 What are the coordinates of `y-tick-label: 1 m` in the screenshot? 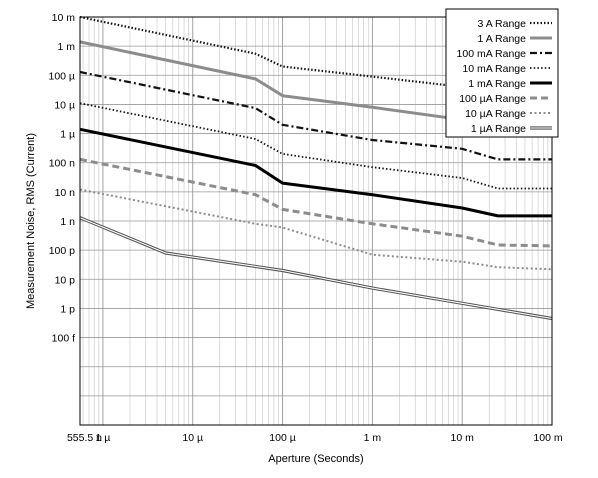 It's located at (66, 47).